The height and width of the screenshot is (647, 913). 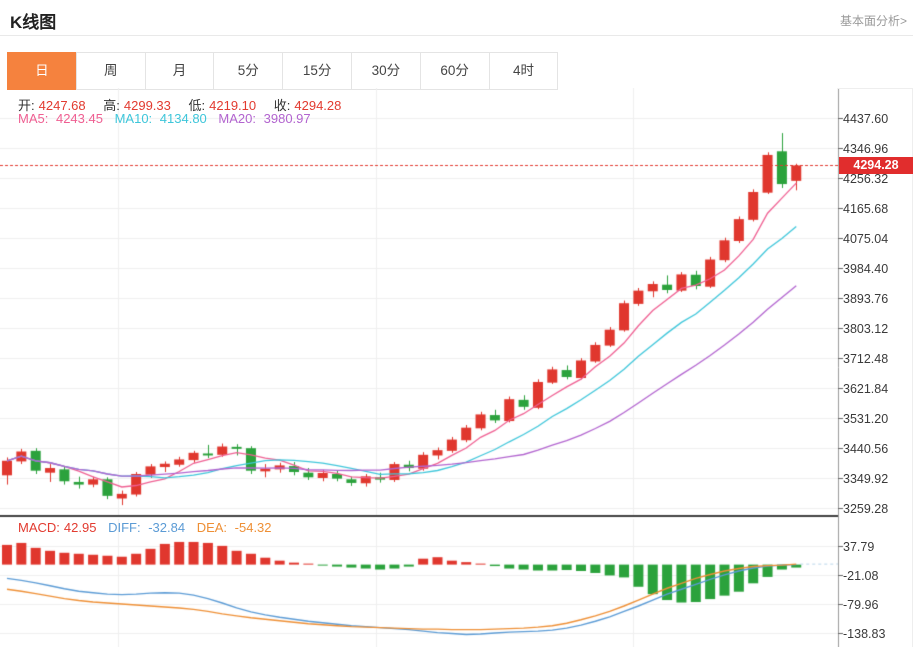 I want to click on ma10-value: MA10: 4134.80, so click(x=160, y=118).